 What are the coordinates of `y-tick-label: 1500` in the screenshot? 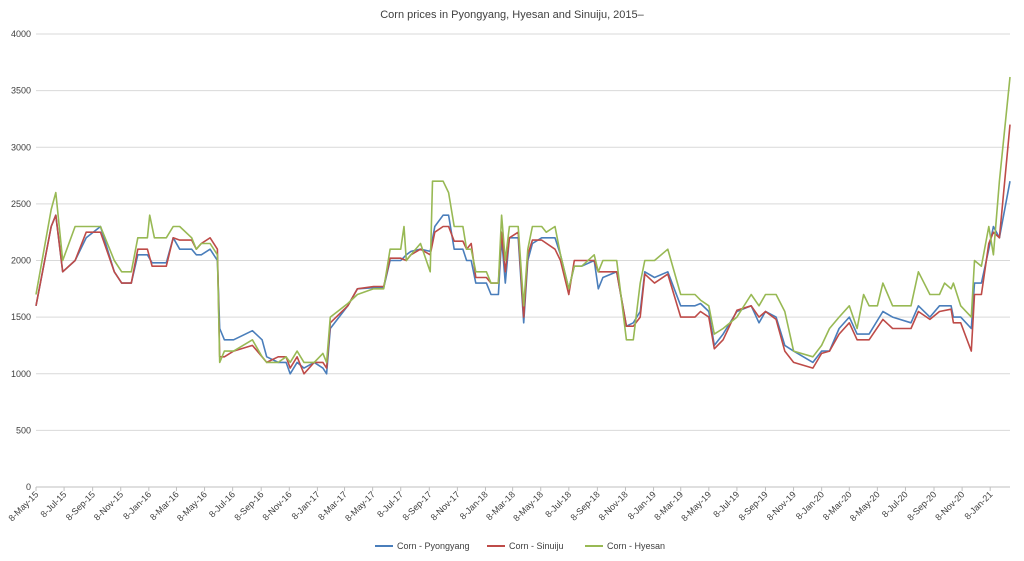 It's located at (21, 317).